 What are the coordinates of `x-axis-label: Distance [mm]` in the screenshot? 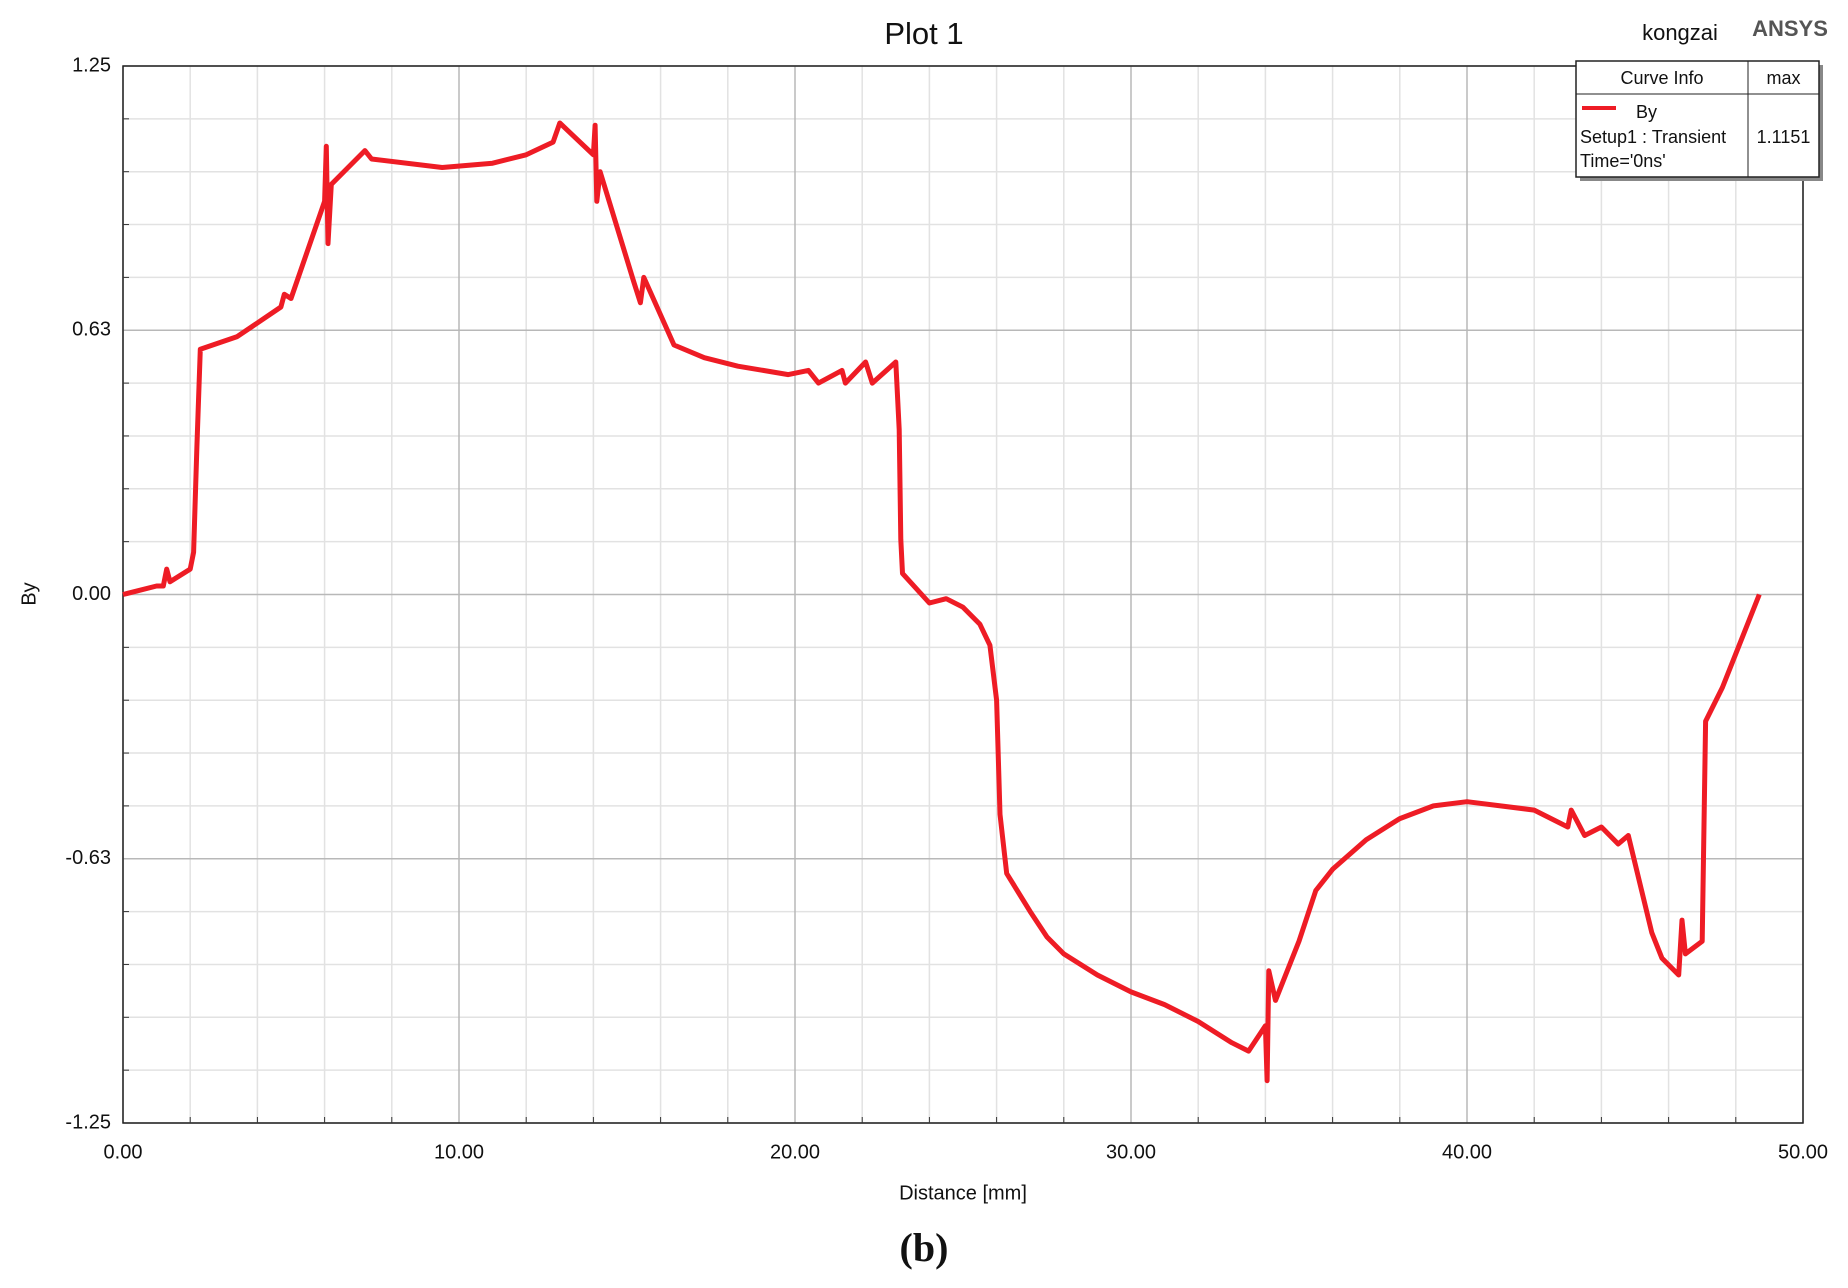 It's located at (963, 1193).